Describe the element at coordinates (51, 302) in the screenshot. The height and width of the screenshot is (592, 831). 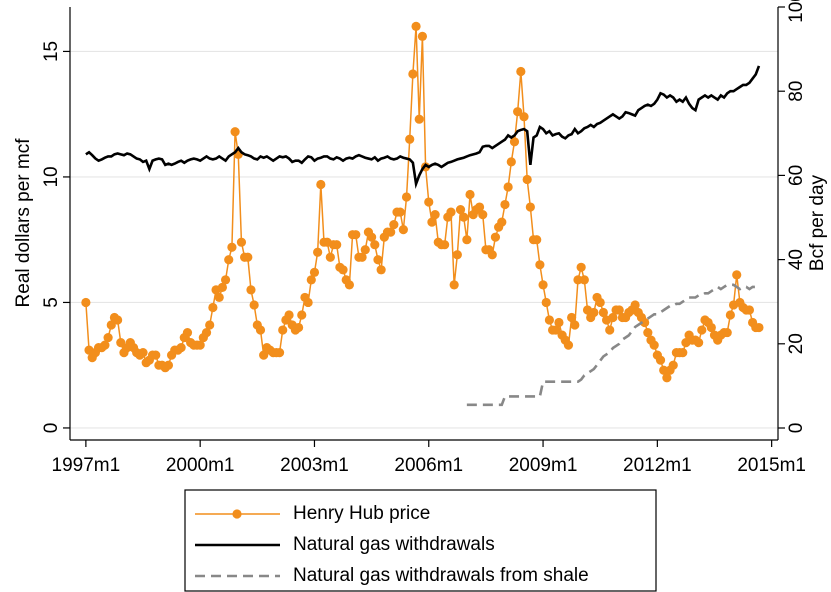
I see `y-tick-label: 5` at that location.